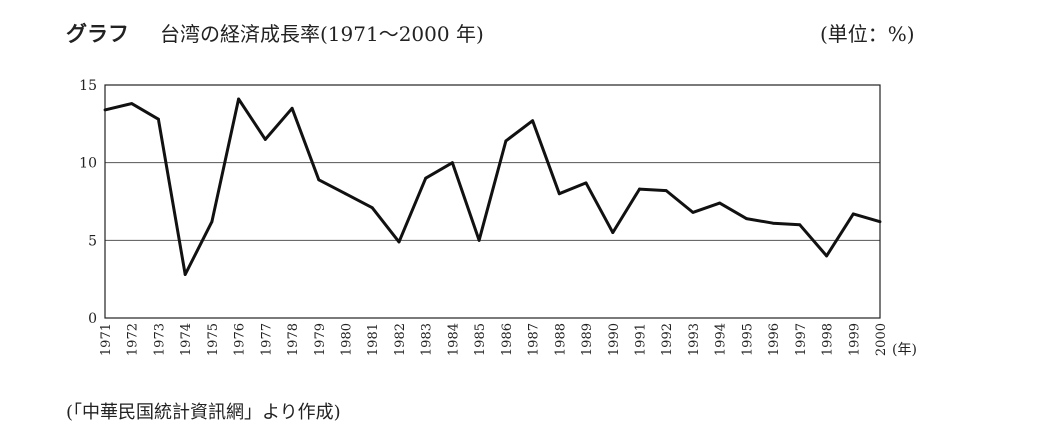 This screenshot has height=442, width=1051. I want to click on x-tick-label: 1983, so click(427, 339).